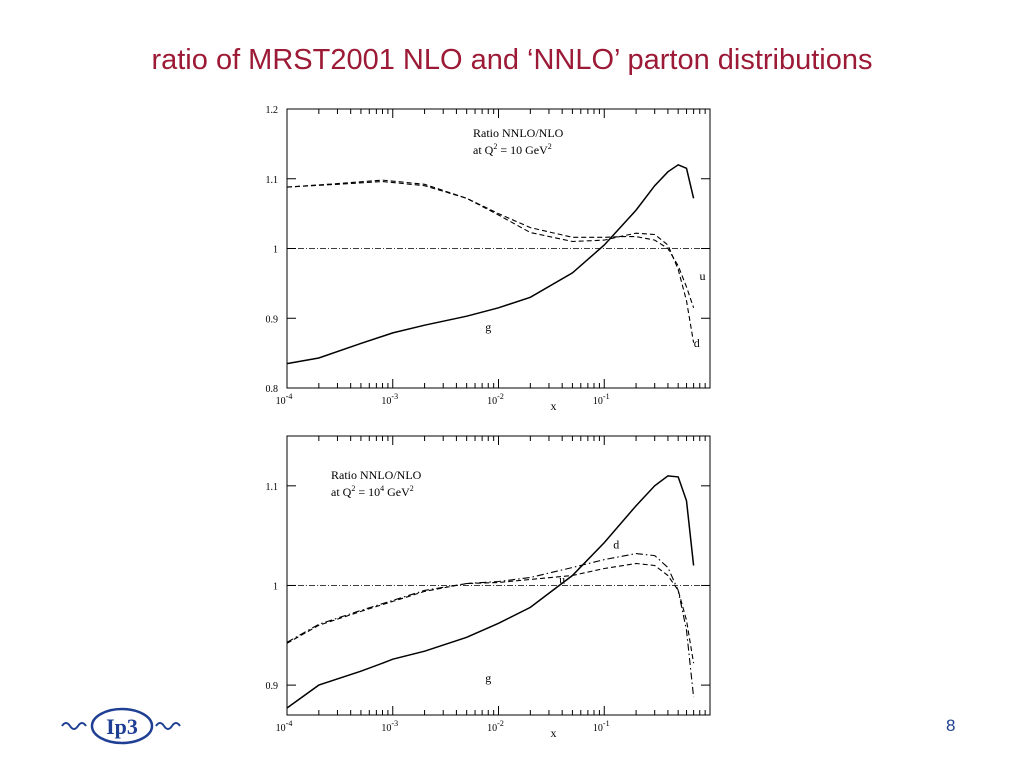 This screenshot has height=768, width=1024. What do you see at coordinates (488, 327) in the screenshot?
I see `panel1-curve-label-g: g` at bounding box center [488, 327].